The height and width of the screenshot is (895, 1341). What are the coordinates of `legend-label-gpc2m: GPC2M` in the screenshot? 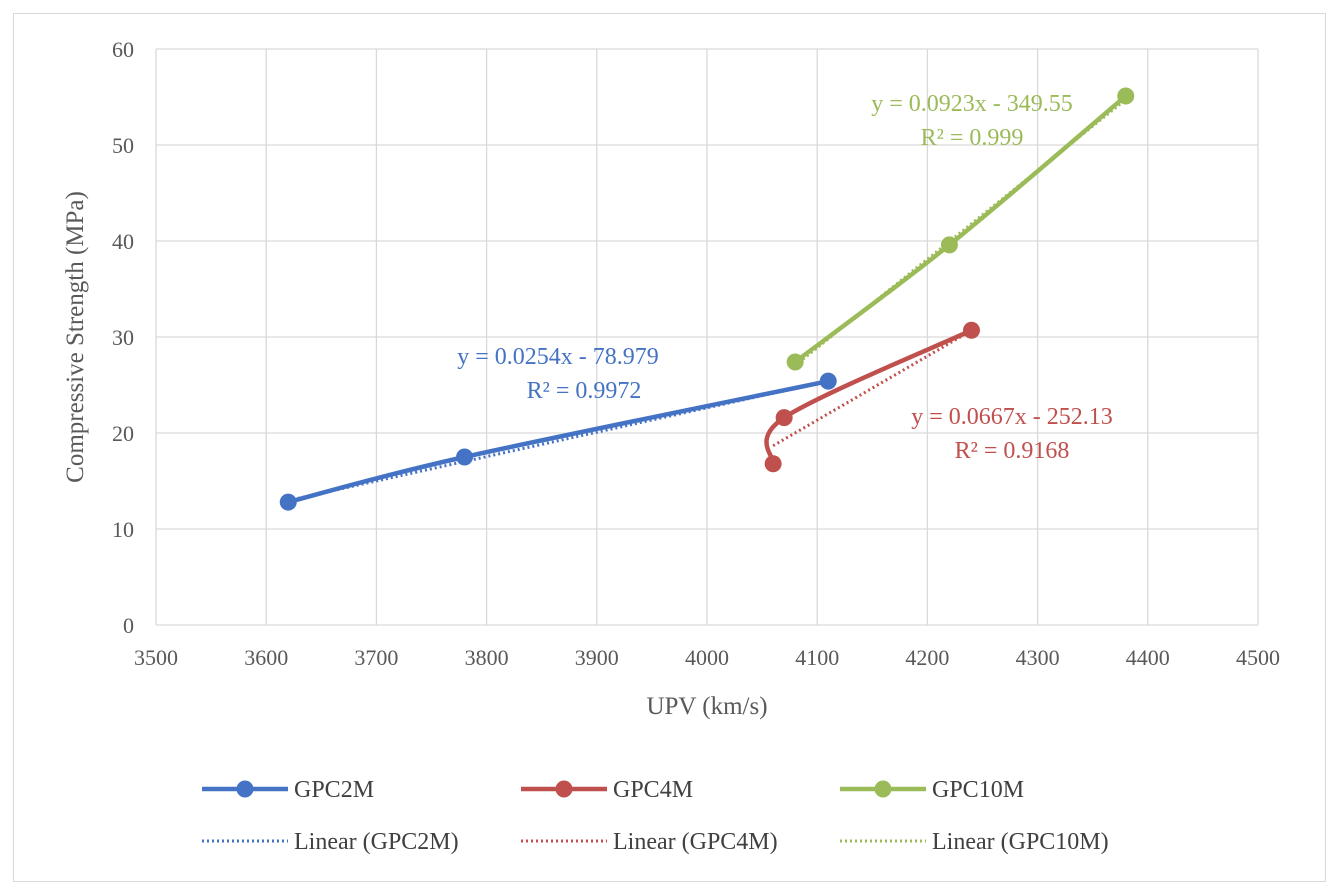 It's located at (334, 790).